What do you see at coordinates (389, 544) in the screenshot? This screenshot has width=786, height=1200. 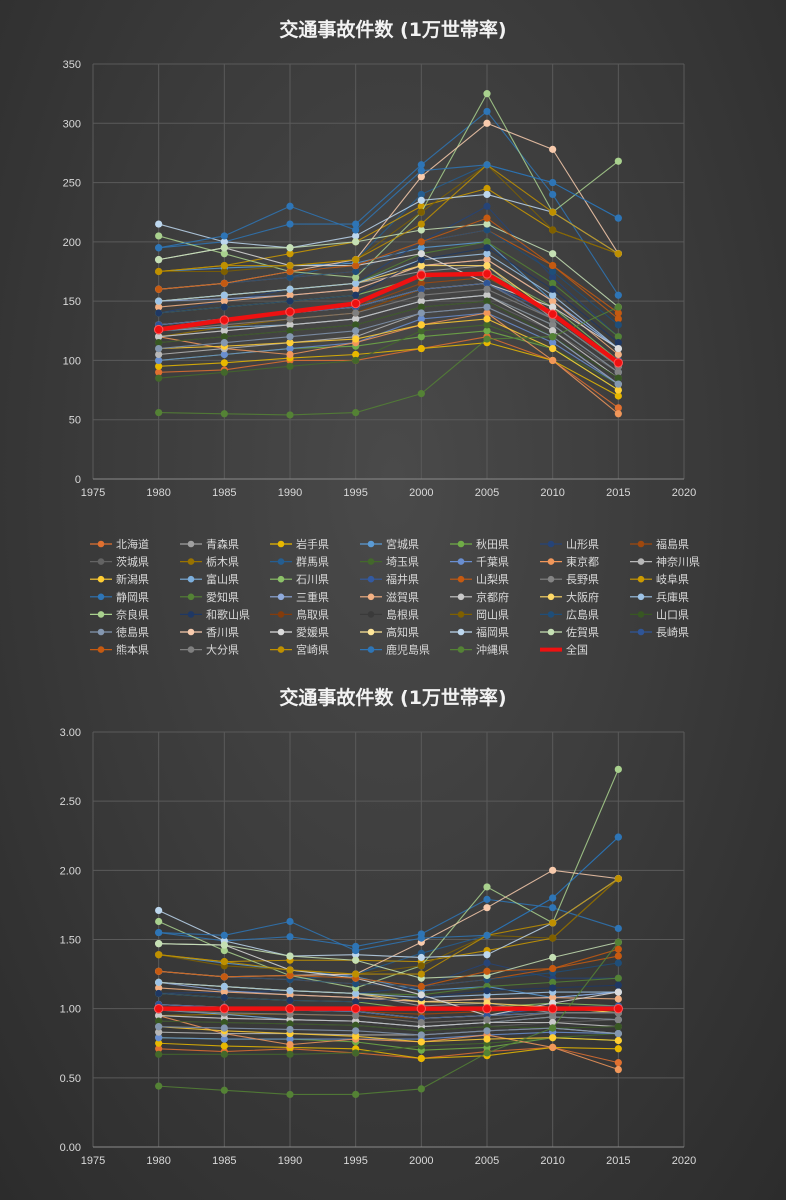 I see `legend-item: 宮城県` at bounding box center [389, 544].